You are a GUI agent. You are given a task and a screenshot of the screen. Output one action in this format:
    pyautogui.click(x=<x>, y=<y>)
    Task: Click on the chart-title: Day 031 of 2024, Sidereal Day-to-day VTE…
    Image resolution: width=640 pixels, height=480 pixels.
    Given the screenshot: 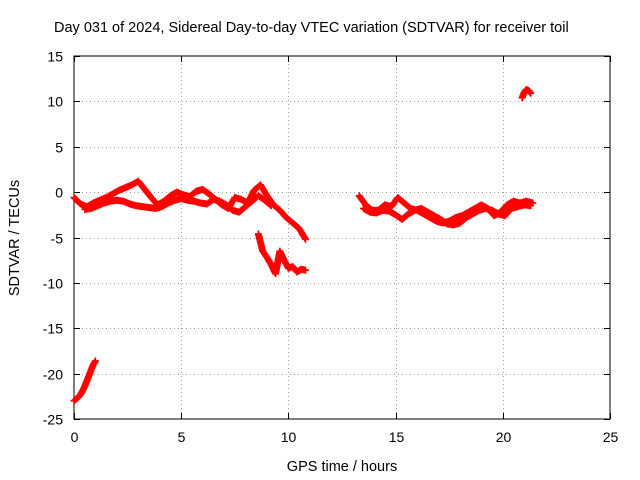 What is the action you would take?
    pyautogui.click(x=311, y=28)
    